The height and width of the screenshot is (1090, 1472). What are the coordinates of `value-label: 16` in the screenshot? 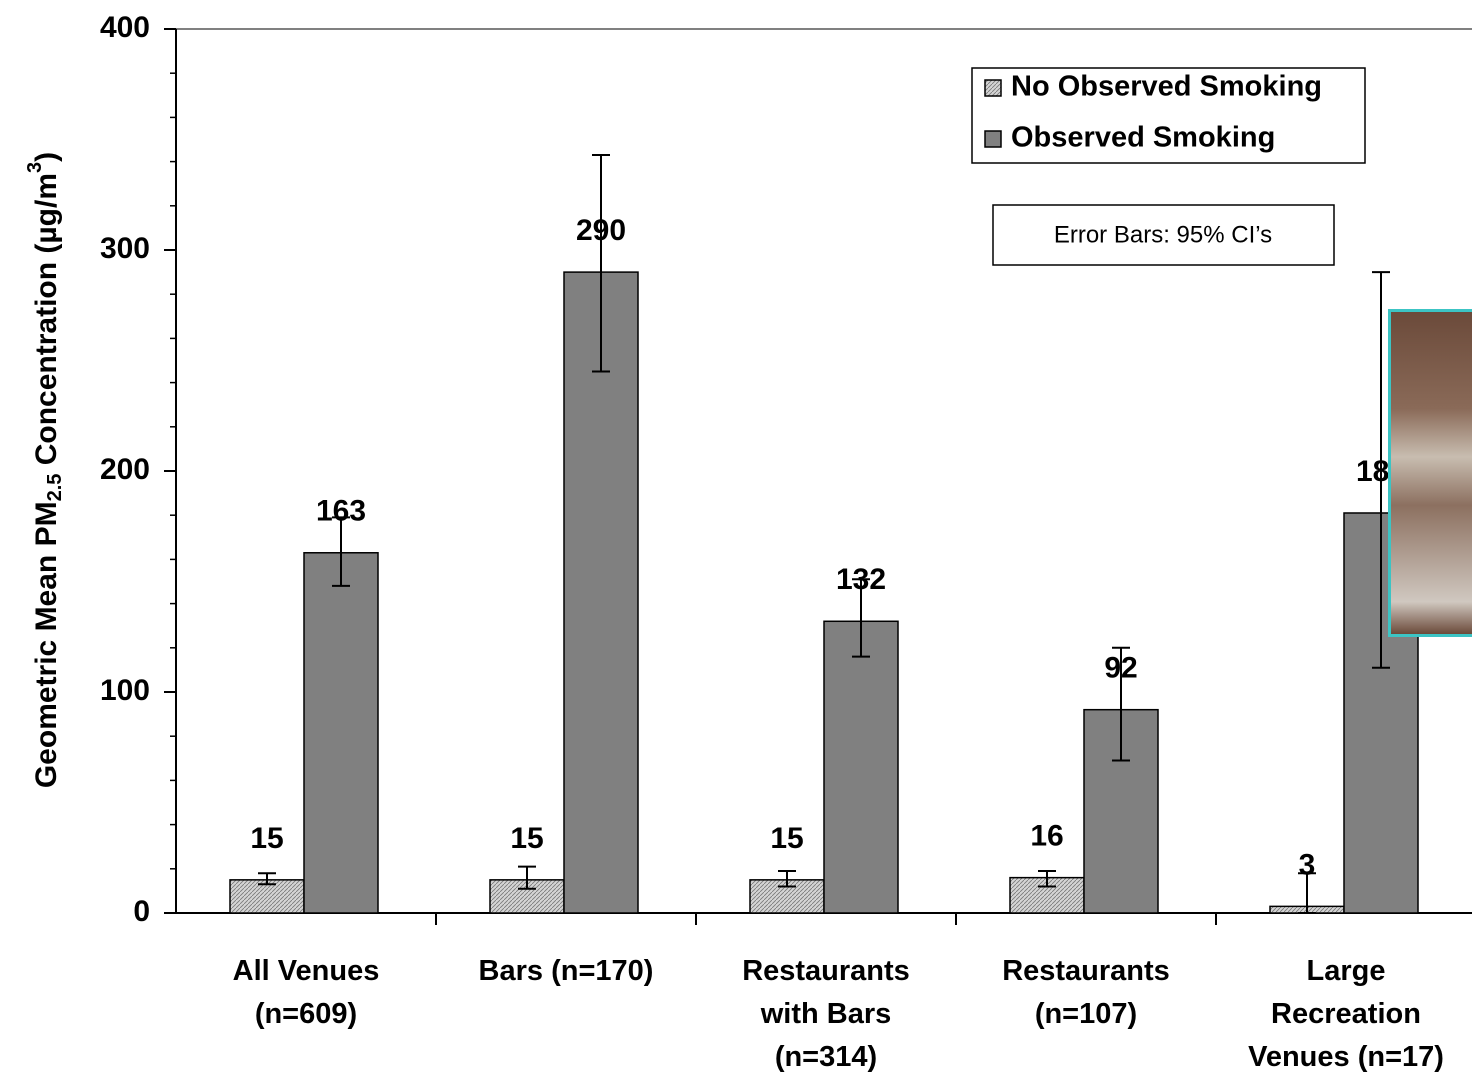 It's located at (1046, 836).